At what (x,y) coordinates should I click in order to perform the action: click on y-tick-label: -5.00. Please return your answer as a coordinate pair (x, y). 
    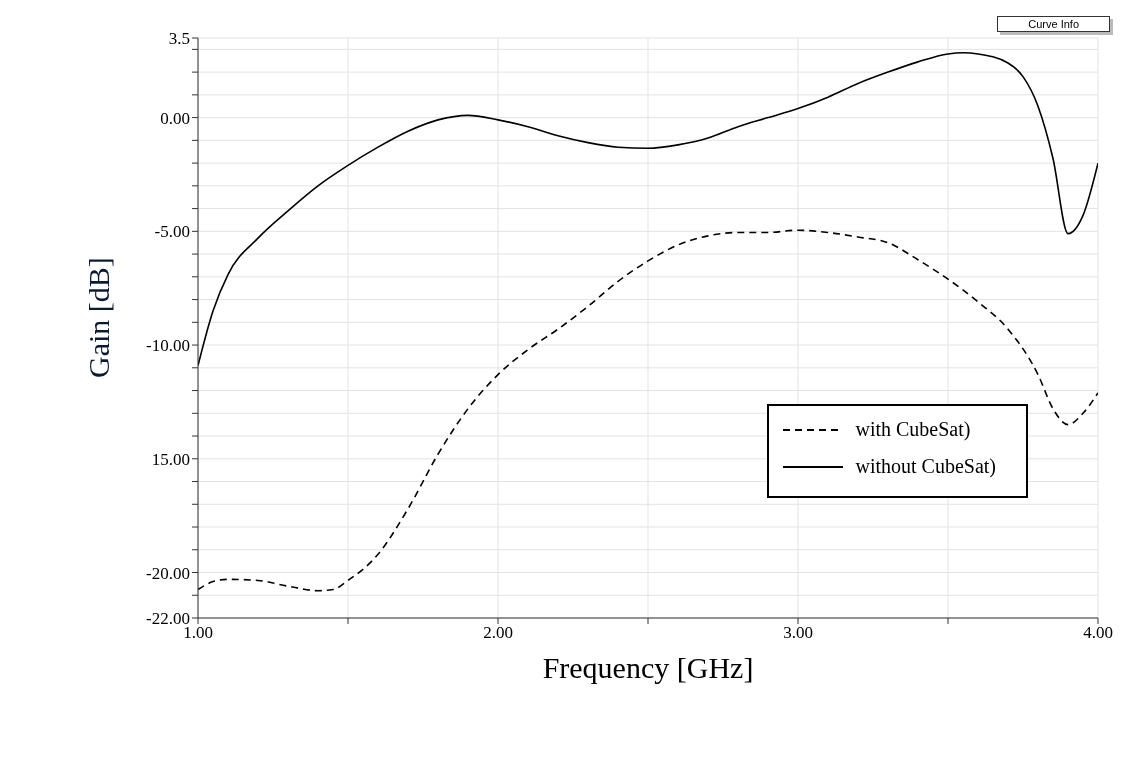
    Looking at the image, I should click on (172, 232).